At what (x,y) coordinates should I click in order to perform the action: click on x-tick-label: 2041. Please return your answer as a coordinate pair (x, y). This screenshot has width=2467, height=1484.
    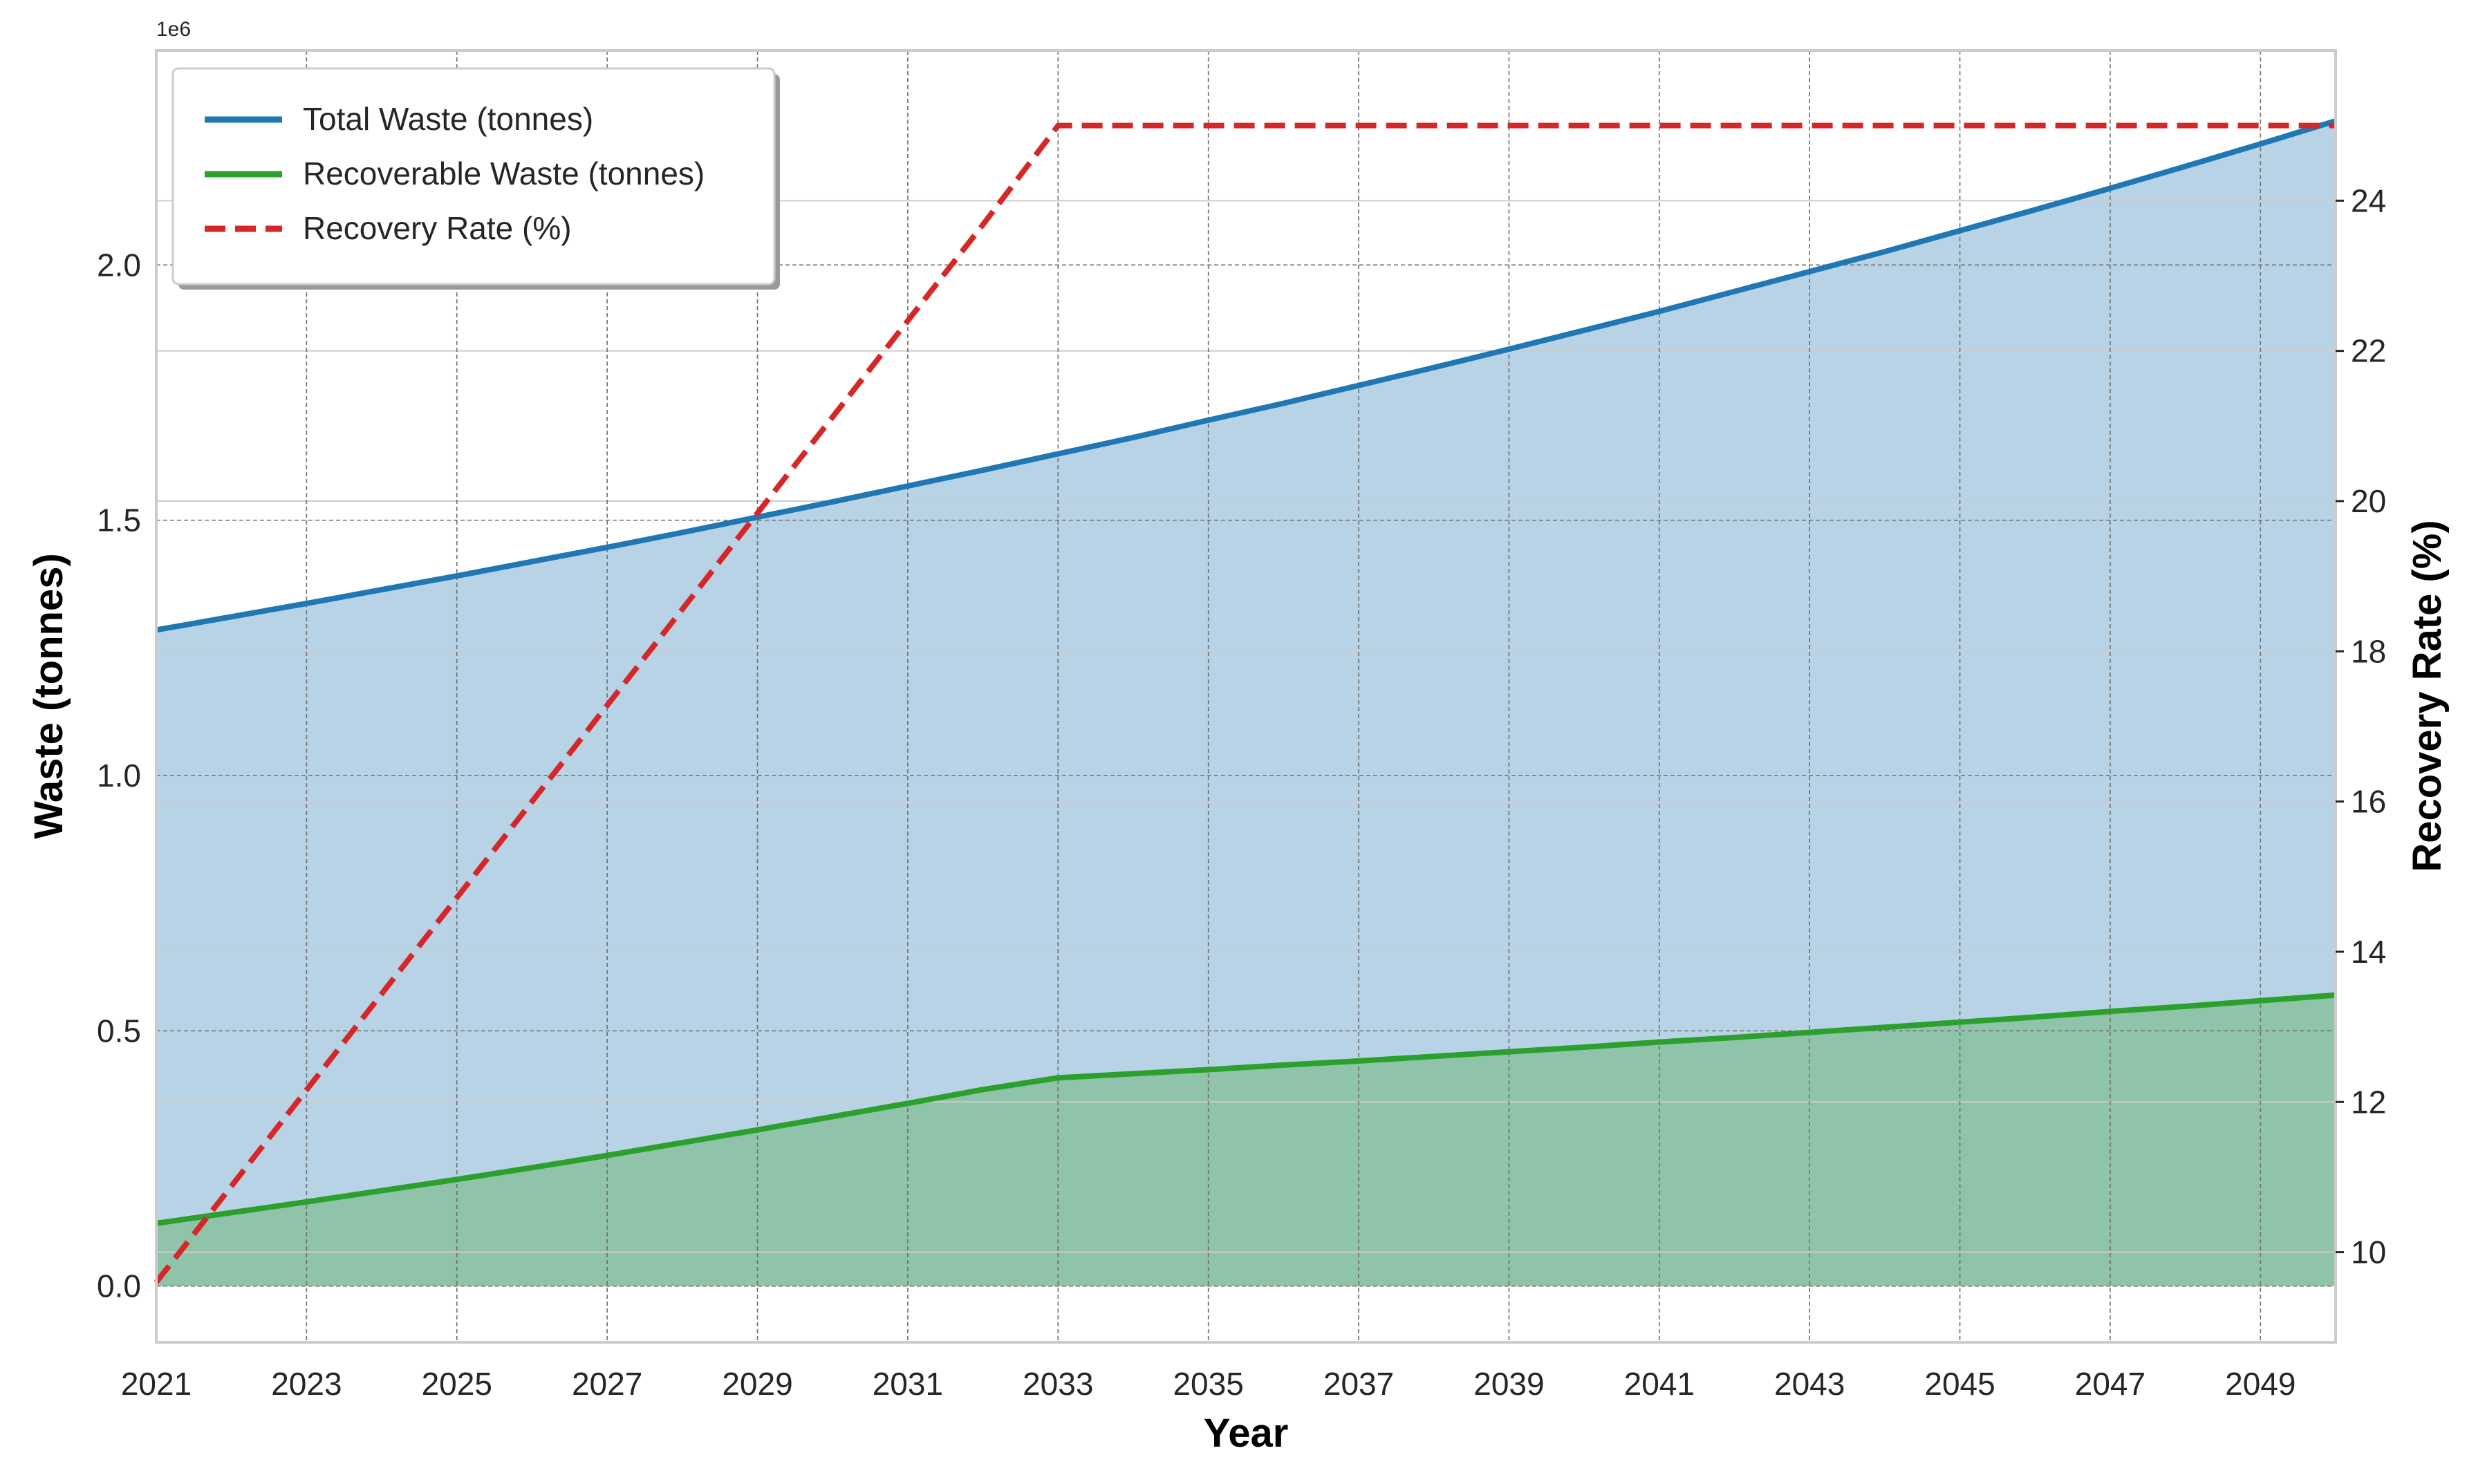
    Looking at the image, I should click on (1659, 1384).